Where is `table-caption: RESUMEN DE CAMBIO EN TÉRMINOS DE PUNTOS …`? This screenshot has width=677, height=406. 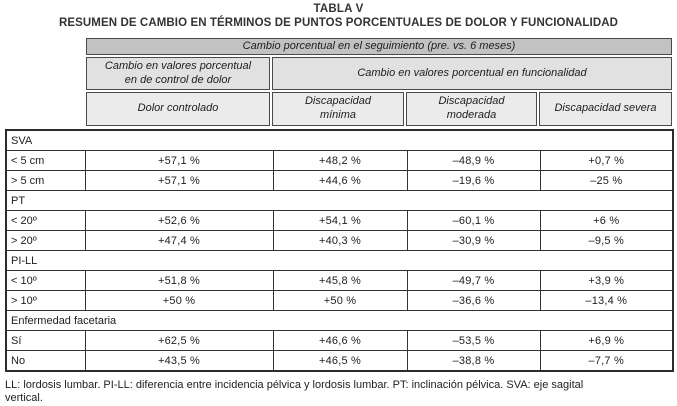 table-caption: RESUMEN DE CAMBIO EN TÉRMINOS DE PUNTOS … is located at coordinates (338, 23).